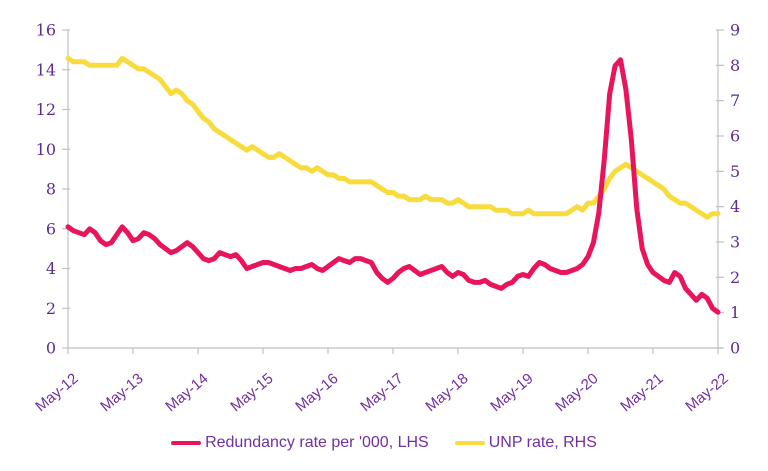  I want to click on x-axis-tick-label: May-15, so click(251, 392).